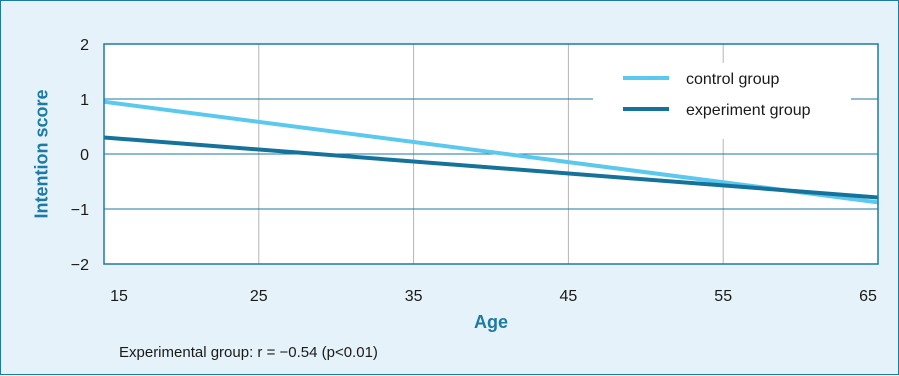 This screenshot has height=376, width=899. What do you see at coordinates (80, 265) in the screenshot?
I see `y-tick-label: −2` at bounding box center [80, 265].